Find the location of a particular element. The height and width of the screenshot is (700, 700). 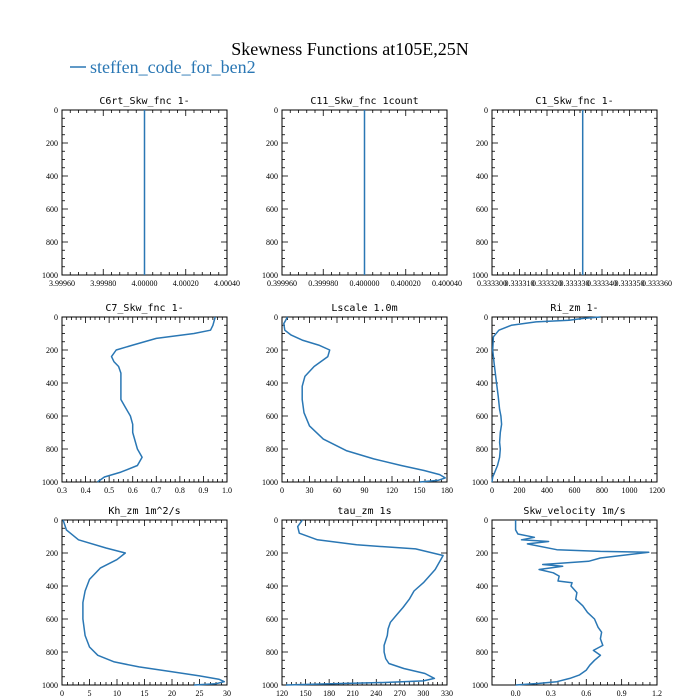

x-tick-label: 270 is located at coordinates (400, 693).